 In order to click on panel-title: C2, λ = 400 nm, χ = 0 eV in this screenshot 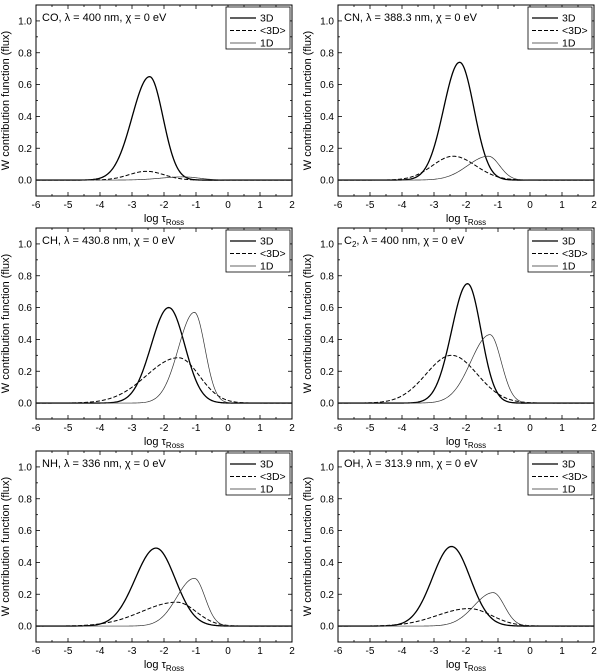, I will do `click(404, 242)`.